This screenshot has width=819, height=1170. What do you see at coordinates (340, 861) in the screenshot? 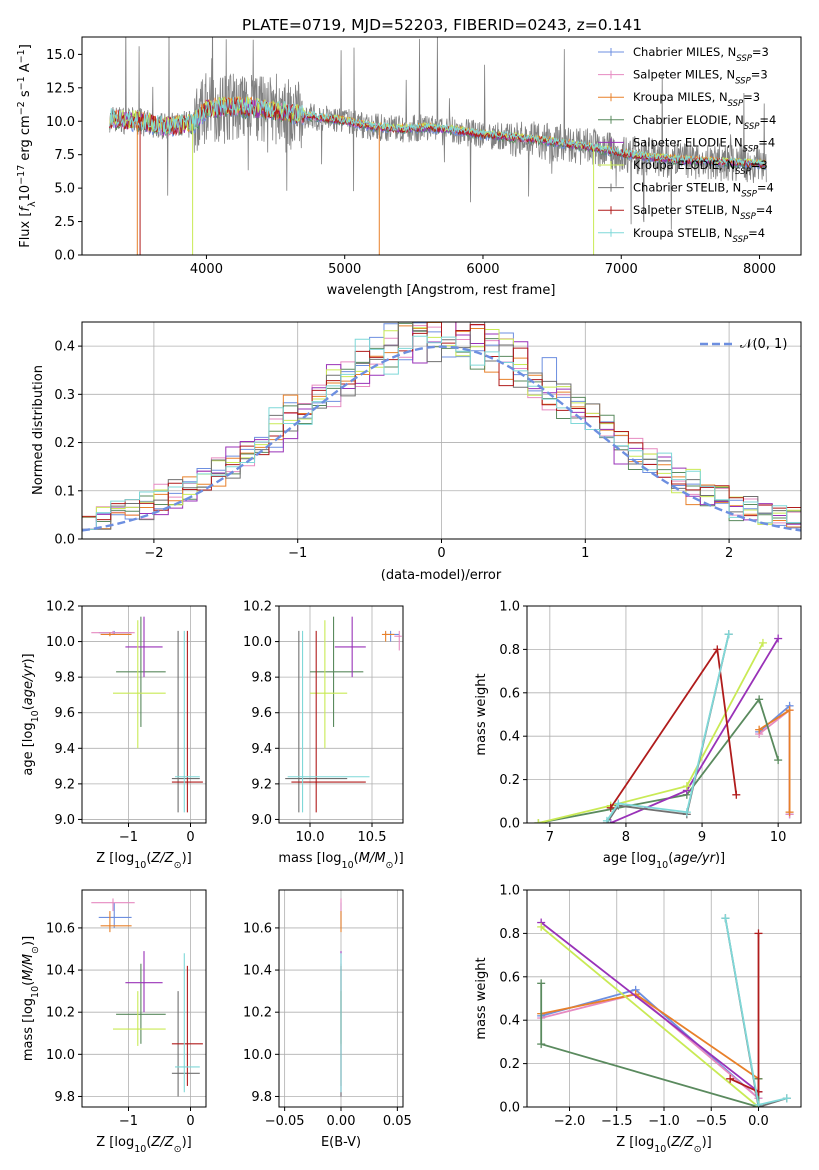
I see `x-axis-label: mass [log10(M/M⊙)]` at bounding box center [340, 861].